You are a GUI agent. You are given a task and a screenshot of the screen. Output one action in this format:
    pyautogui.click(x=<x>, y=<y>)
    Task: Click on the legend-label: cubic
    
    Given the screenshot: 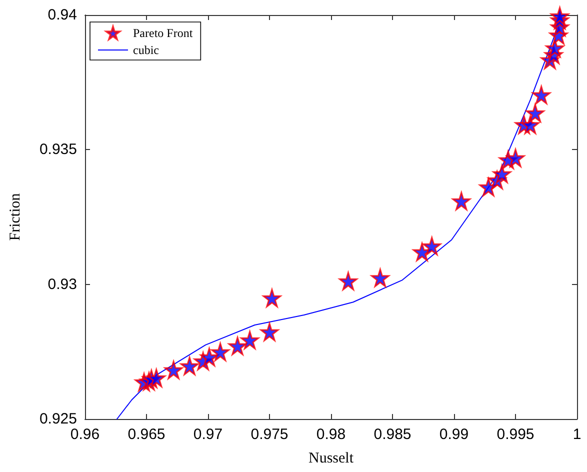 What is the action you would take?
    pyautogui.click(x=146, y=50)
    